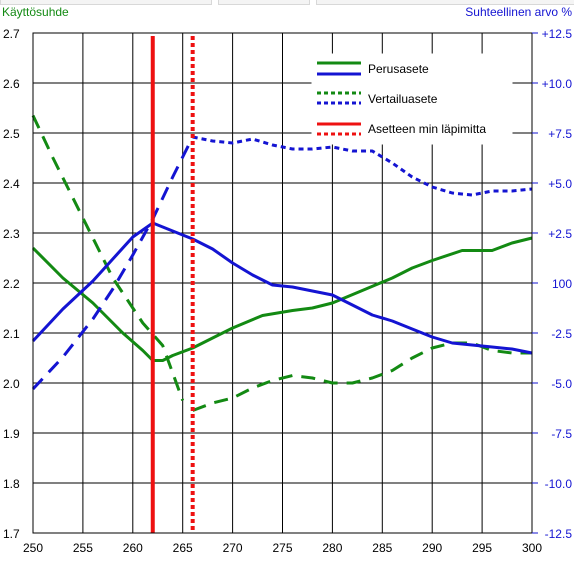 This screenshot has height=570, width=574. I want to click on legend-label: Vertailuasete, so click(403, 99).